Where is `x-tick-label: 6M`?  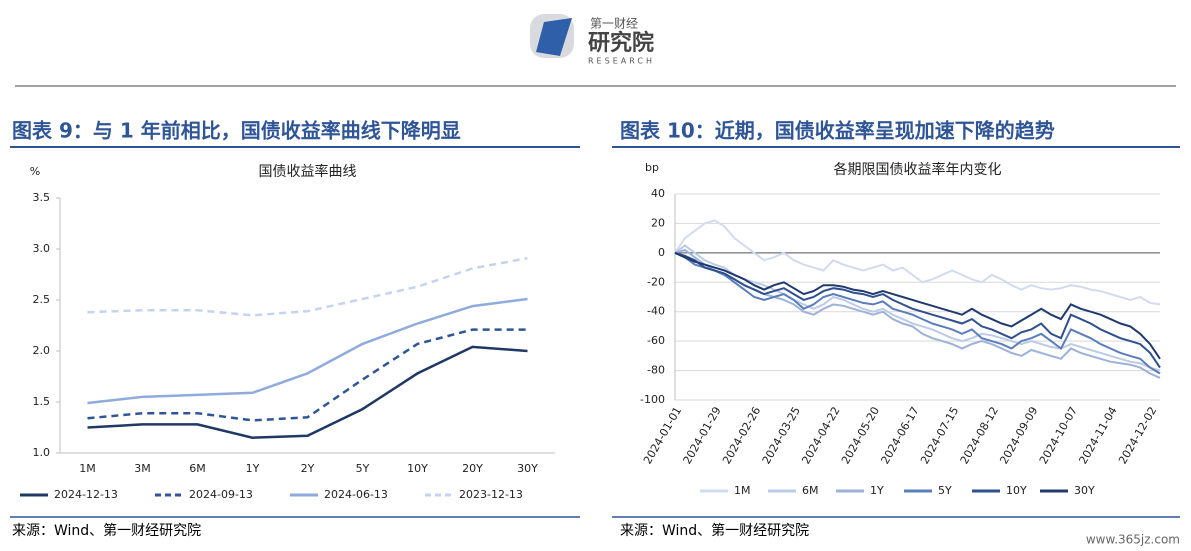
x-tick-label: 6M is located at coordinates (197, 468).